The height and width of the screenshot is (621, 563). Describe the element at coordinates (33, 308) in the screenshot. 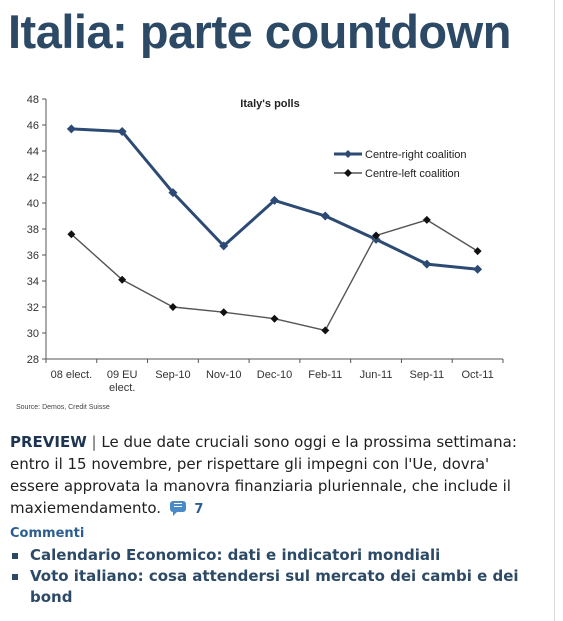

I see `y-tick-label: 32` at that location.